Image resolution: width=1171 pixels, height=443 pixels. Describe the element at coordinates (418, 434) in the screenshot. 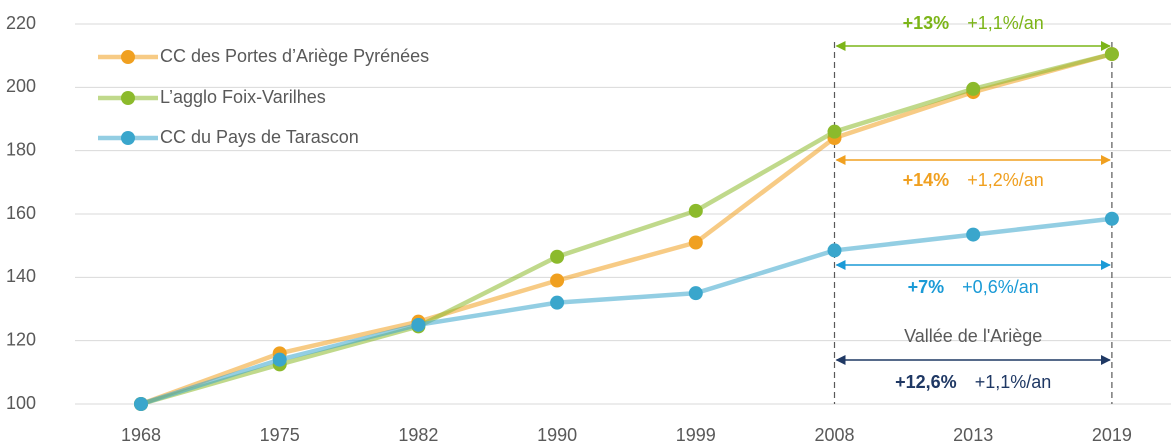

I see `x-tick-label: 1982` at that location.